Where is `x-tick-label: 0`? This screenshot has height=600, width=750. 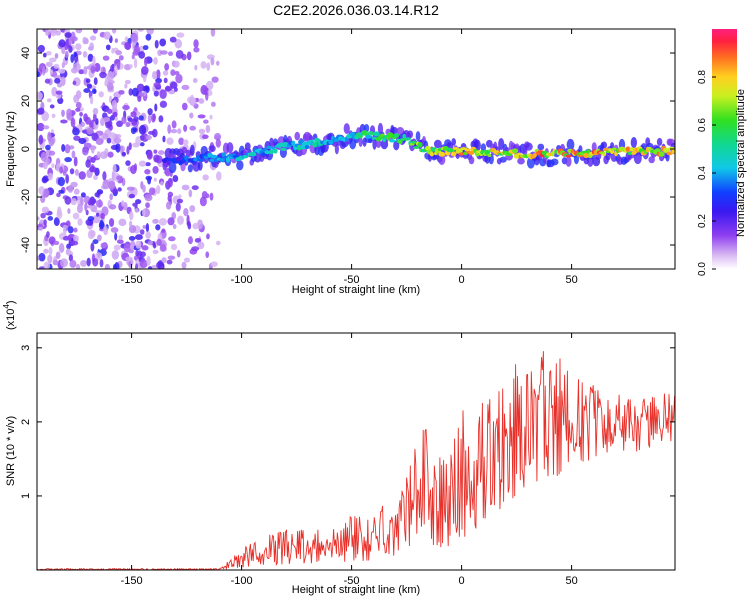
x-tick-label: 0 is located at coordinates (462, 280).